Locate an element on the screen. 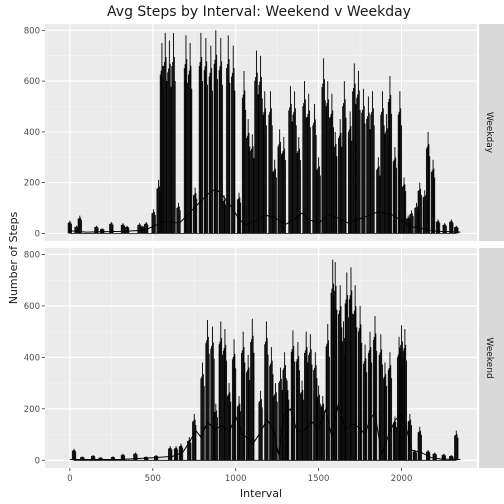  x-axis-title: Interval is located at coordinates (261, 493).